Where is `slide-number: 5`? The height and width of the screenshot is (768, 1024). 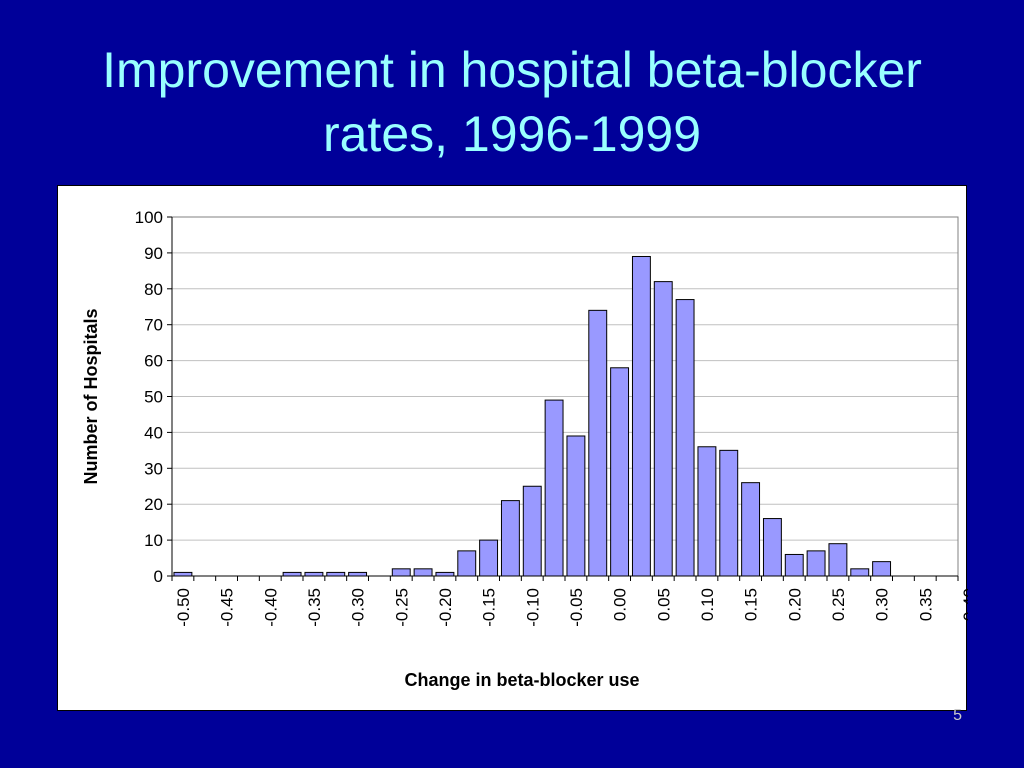 slide-number: 5 is located at coordinates (957, 715).